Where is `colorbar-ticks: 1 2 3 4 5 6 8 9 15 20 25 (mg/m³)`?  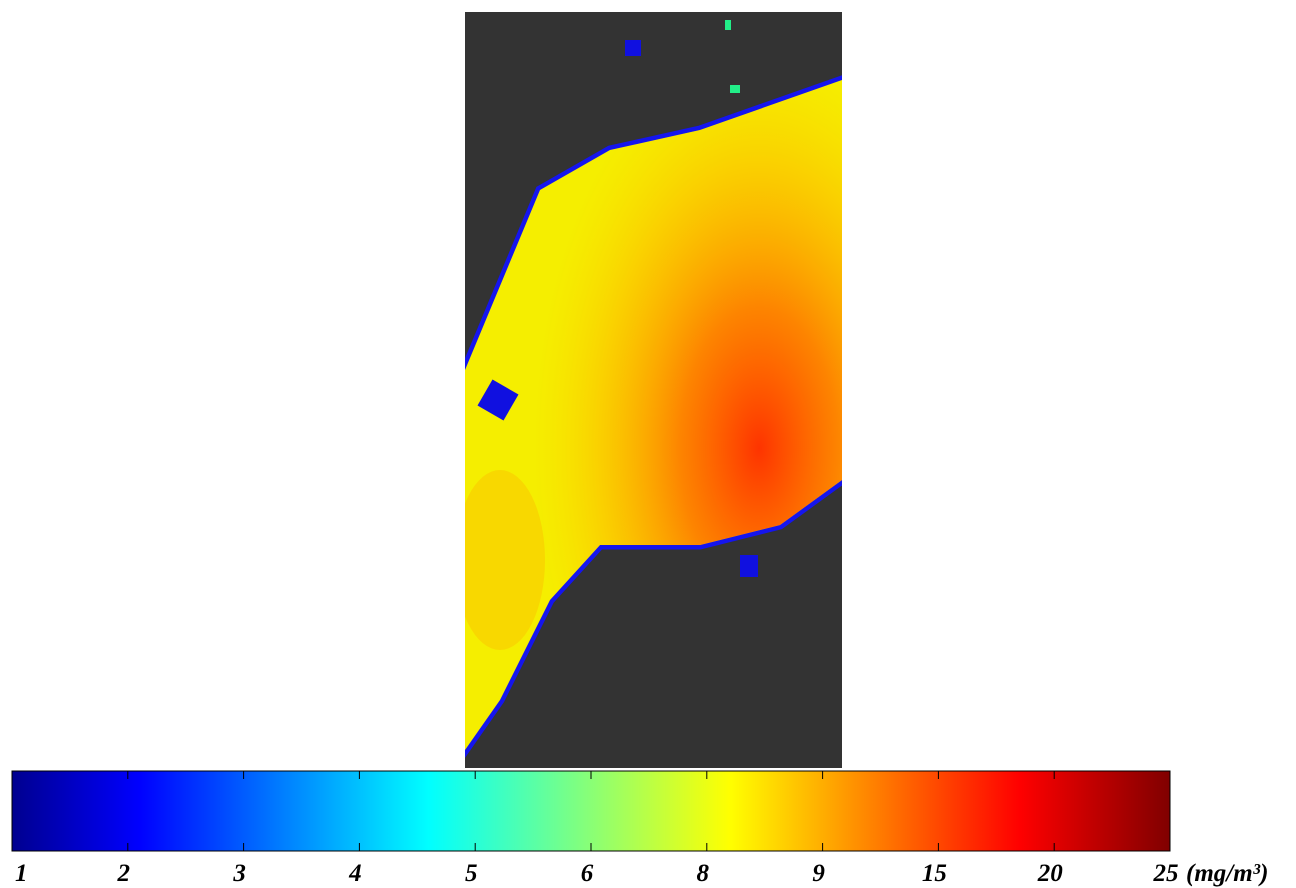 colorbar-ticks: 1 2 3 4 5 6 8 9 15 20 25 (mg/m³) is located at coordinates (639, 829).